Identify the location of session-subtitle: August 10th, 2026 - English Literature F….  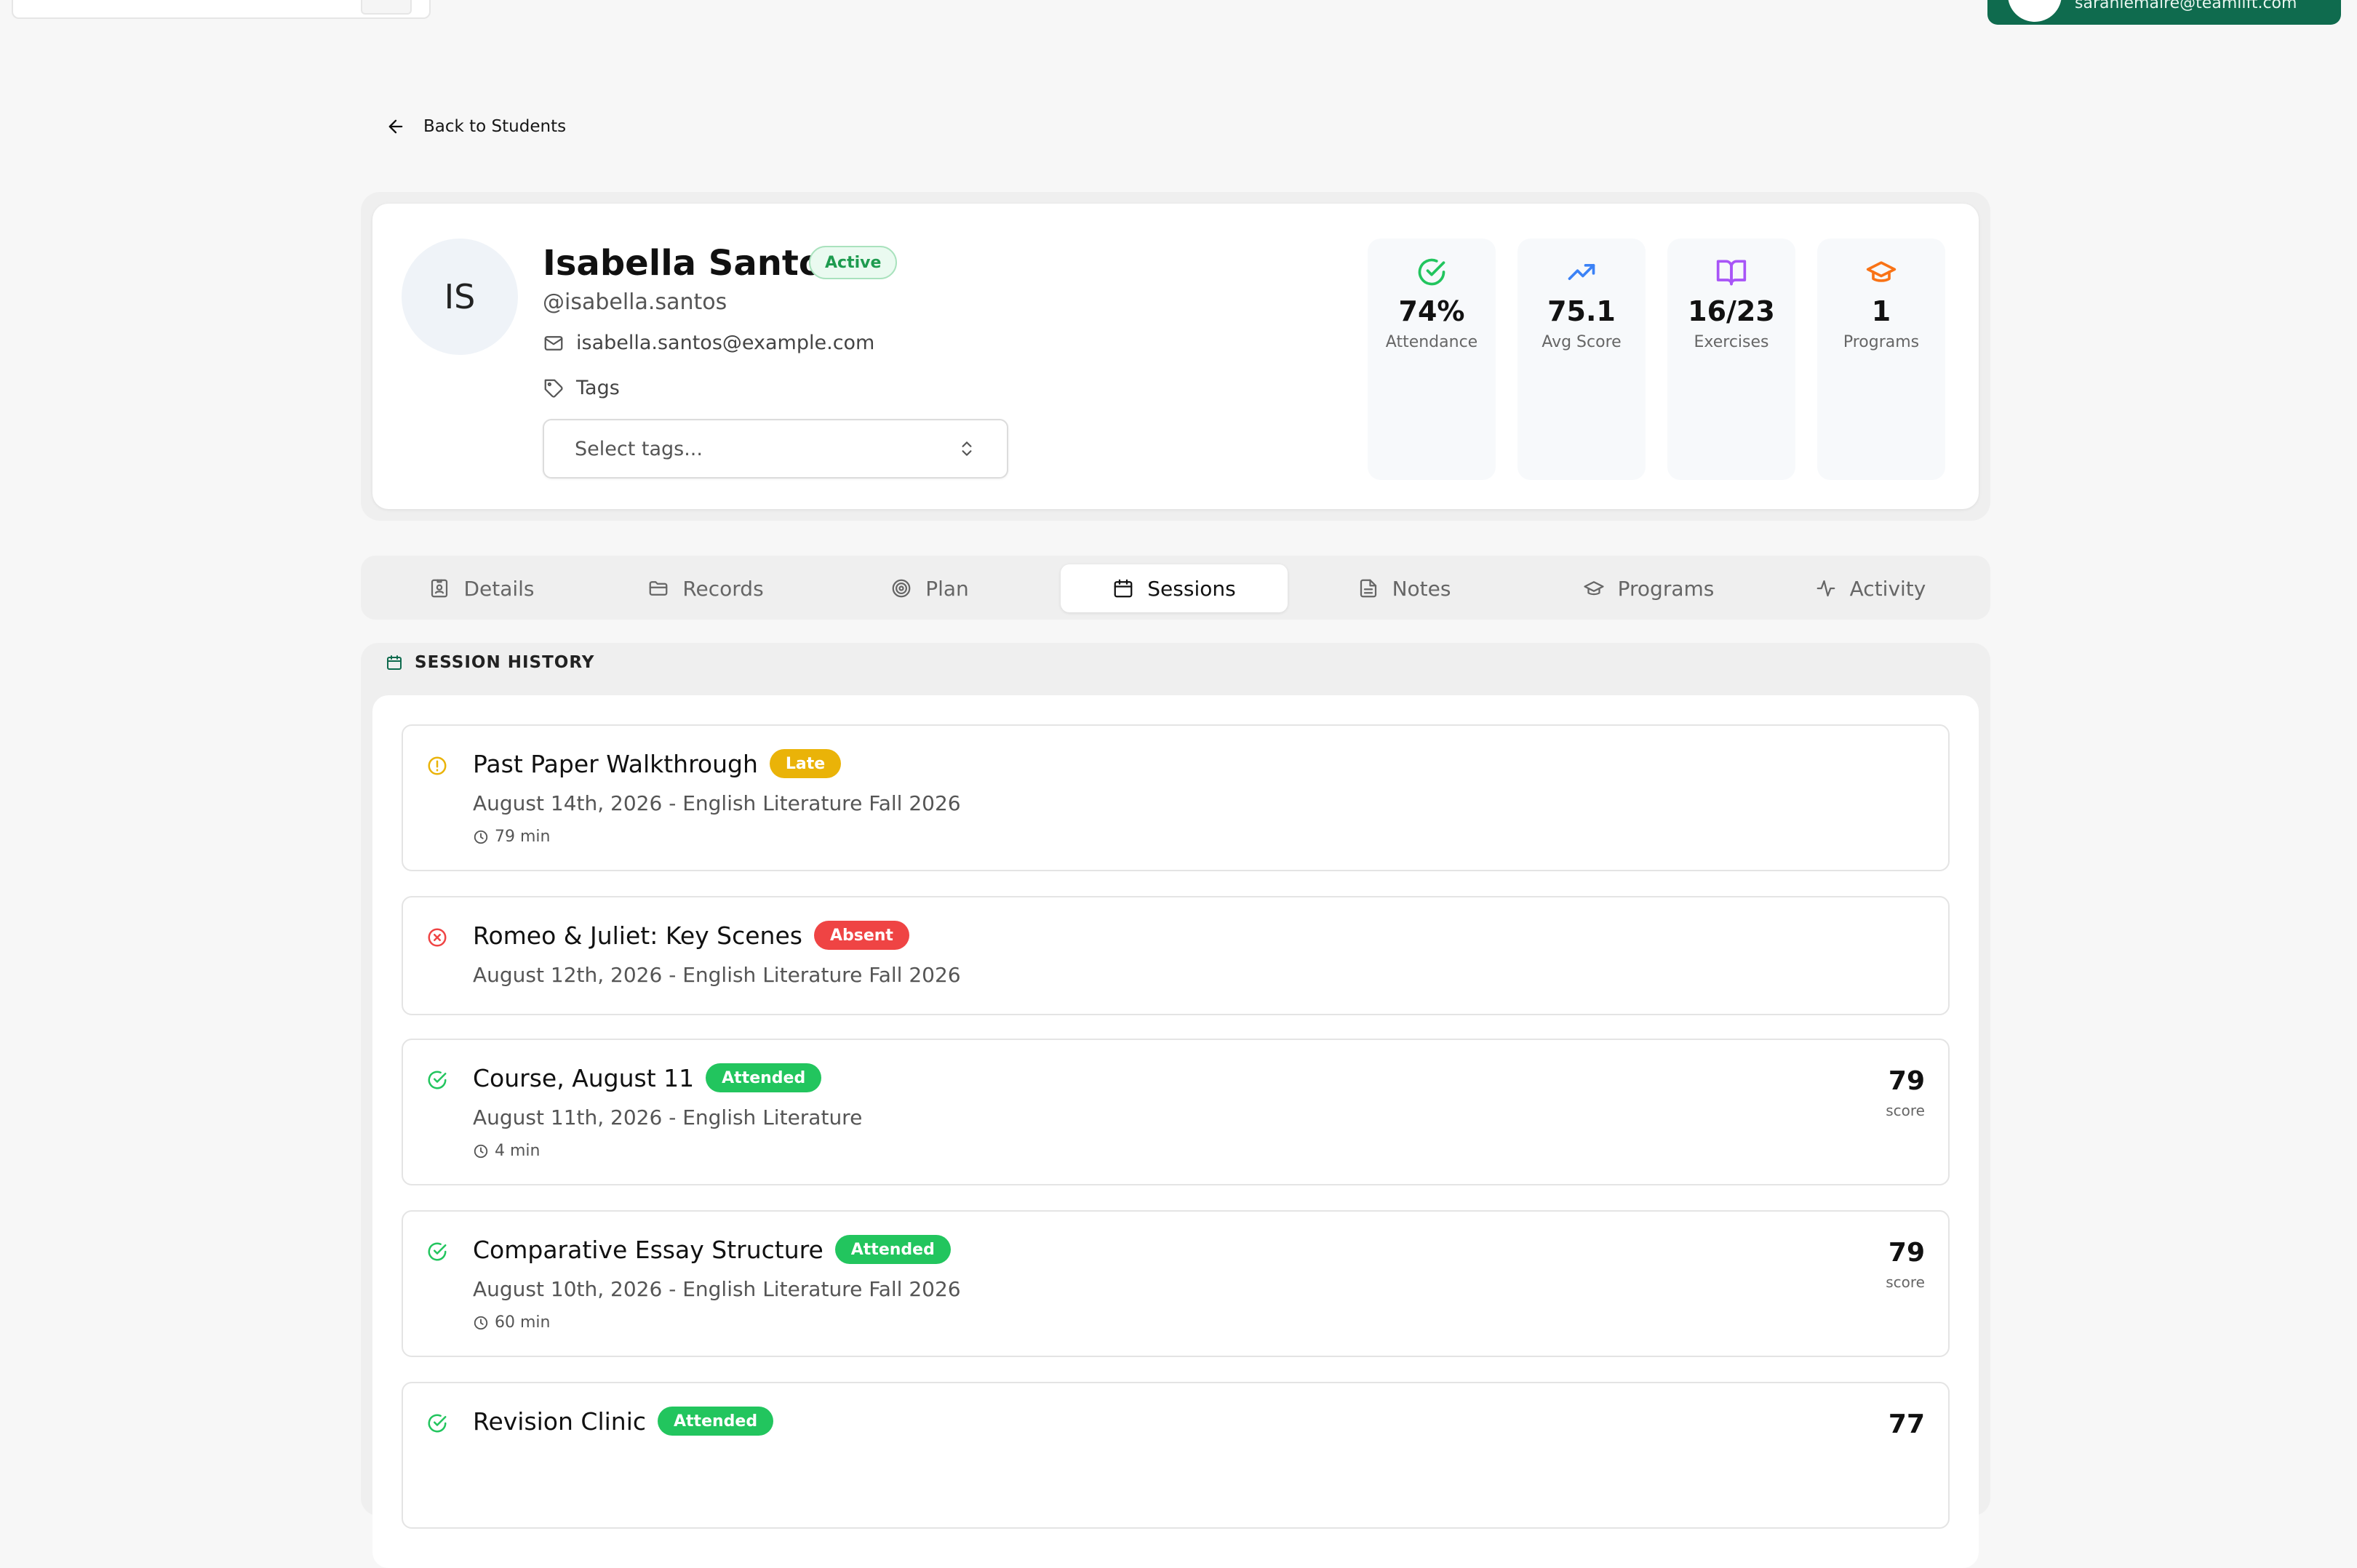
(717, 1289).